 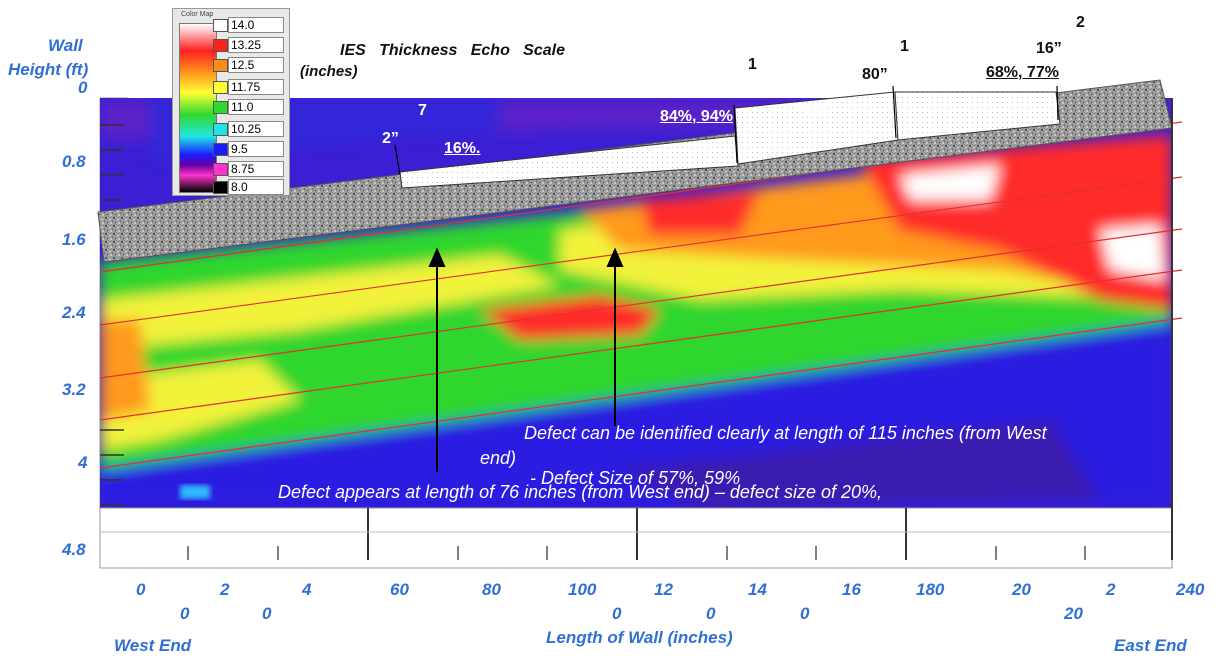 I want to click on legend-entry: 13.25, so click(x=248, y=45).